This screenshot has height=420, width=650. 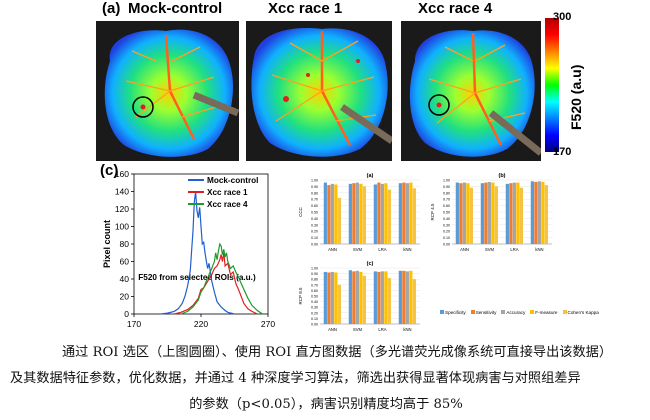 I want to click on panel-c-label: (c), so click(x=109, y=170).